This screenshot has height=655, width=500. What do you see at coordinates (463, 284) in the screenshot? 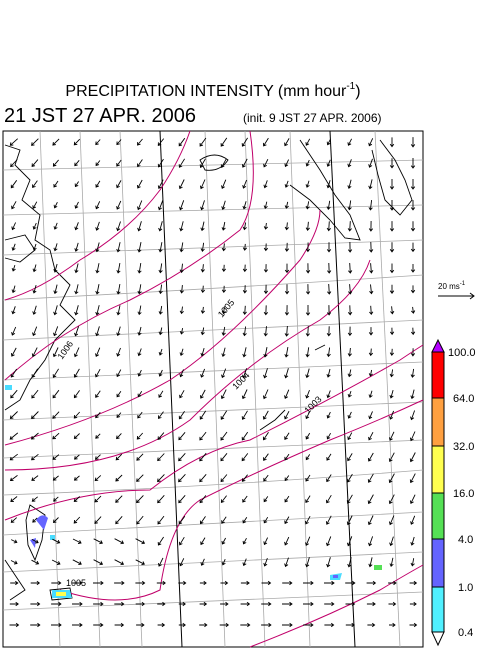
I see `wind-scale-sup: -1` at bounding box center [463, 284].